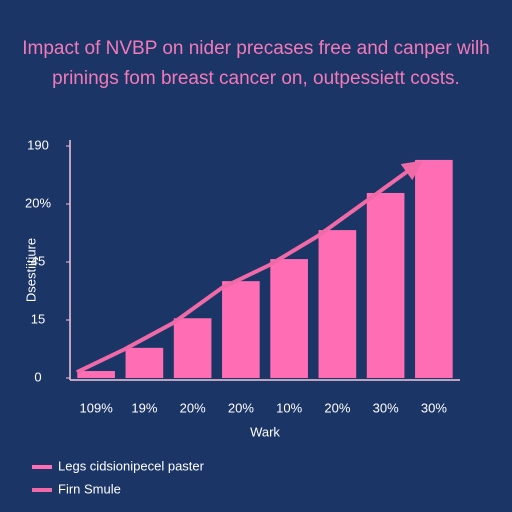  Describe the element at coordinates (30, 270) in the screenshot. I see `y-axis-label: Dsestiitjure` at that location.